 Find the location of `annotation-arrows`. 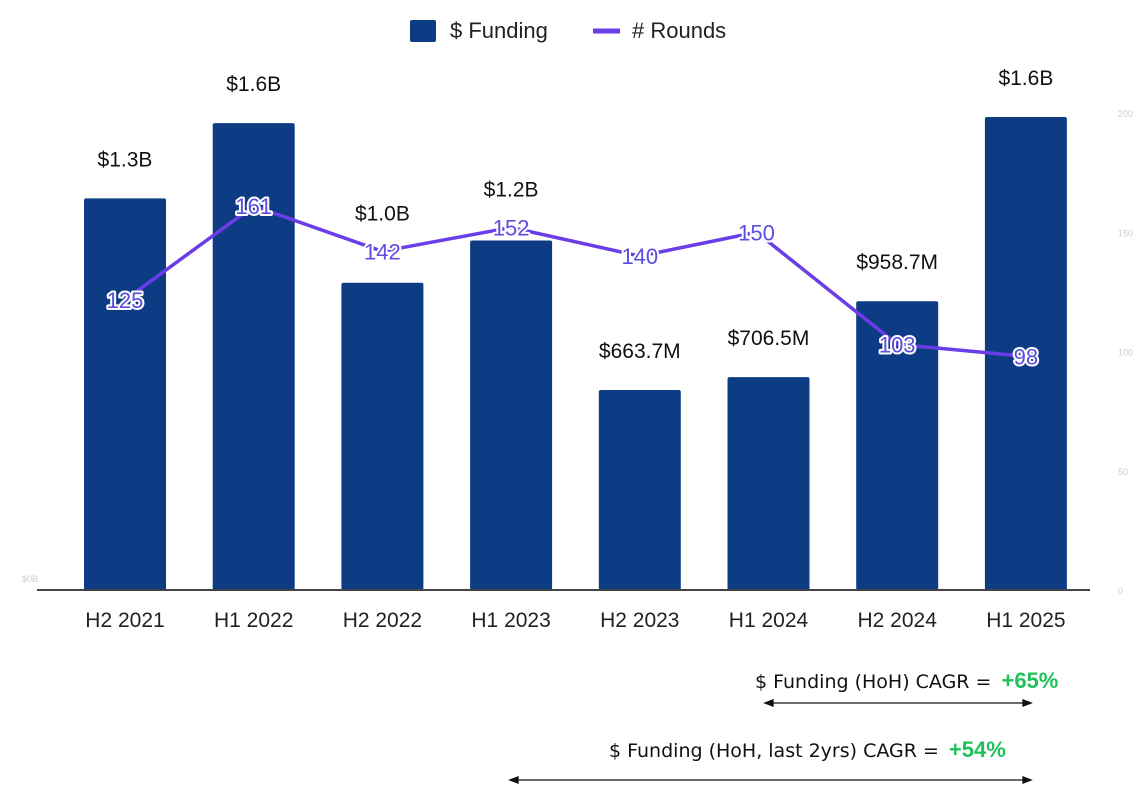

annotation-arrows is located at coordinates (770, 741).